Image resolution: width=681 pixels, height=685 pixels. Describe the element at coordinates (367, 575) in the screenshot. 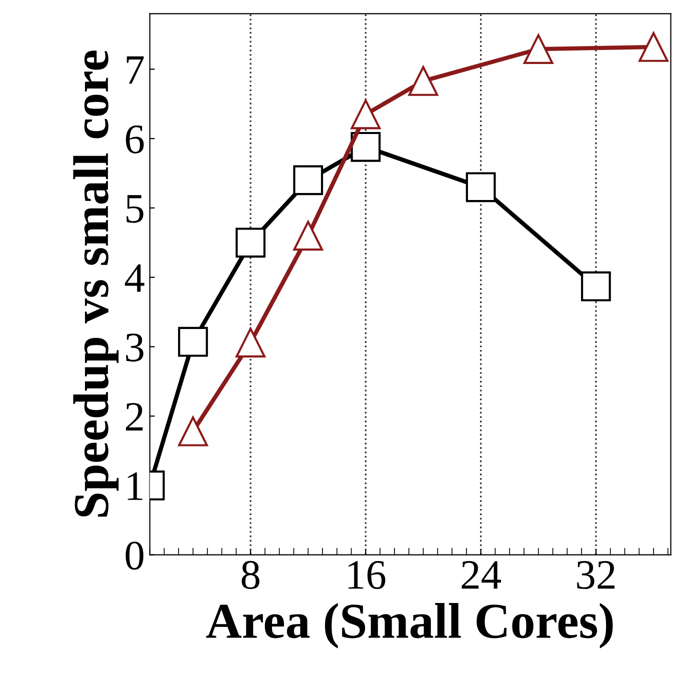

I see `x-tick-label: 16` at that location.